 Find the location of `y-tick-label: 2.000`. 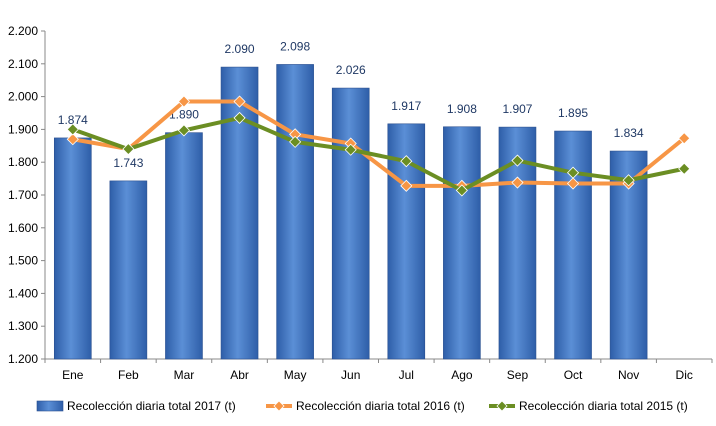

y-tick-label: 2.000 is located at coordinates (23, 97).